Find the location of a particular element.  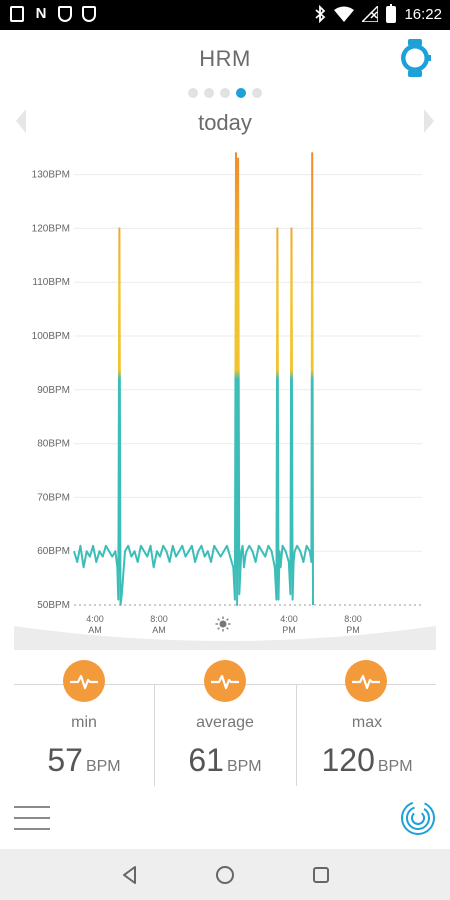

wifi-icon is located at coordinates (344, 14).